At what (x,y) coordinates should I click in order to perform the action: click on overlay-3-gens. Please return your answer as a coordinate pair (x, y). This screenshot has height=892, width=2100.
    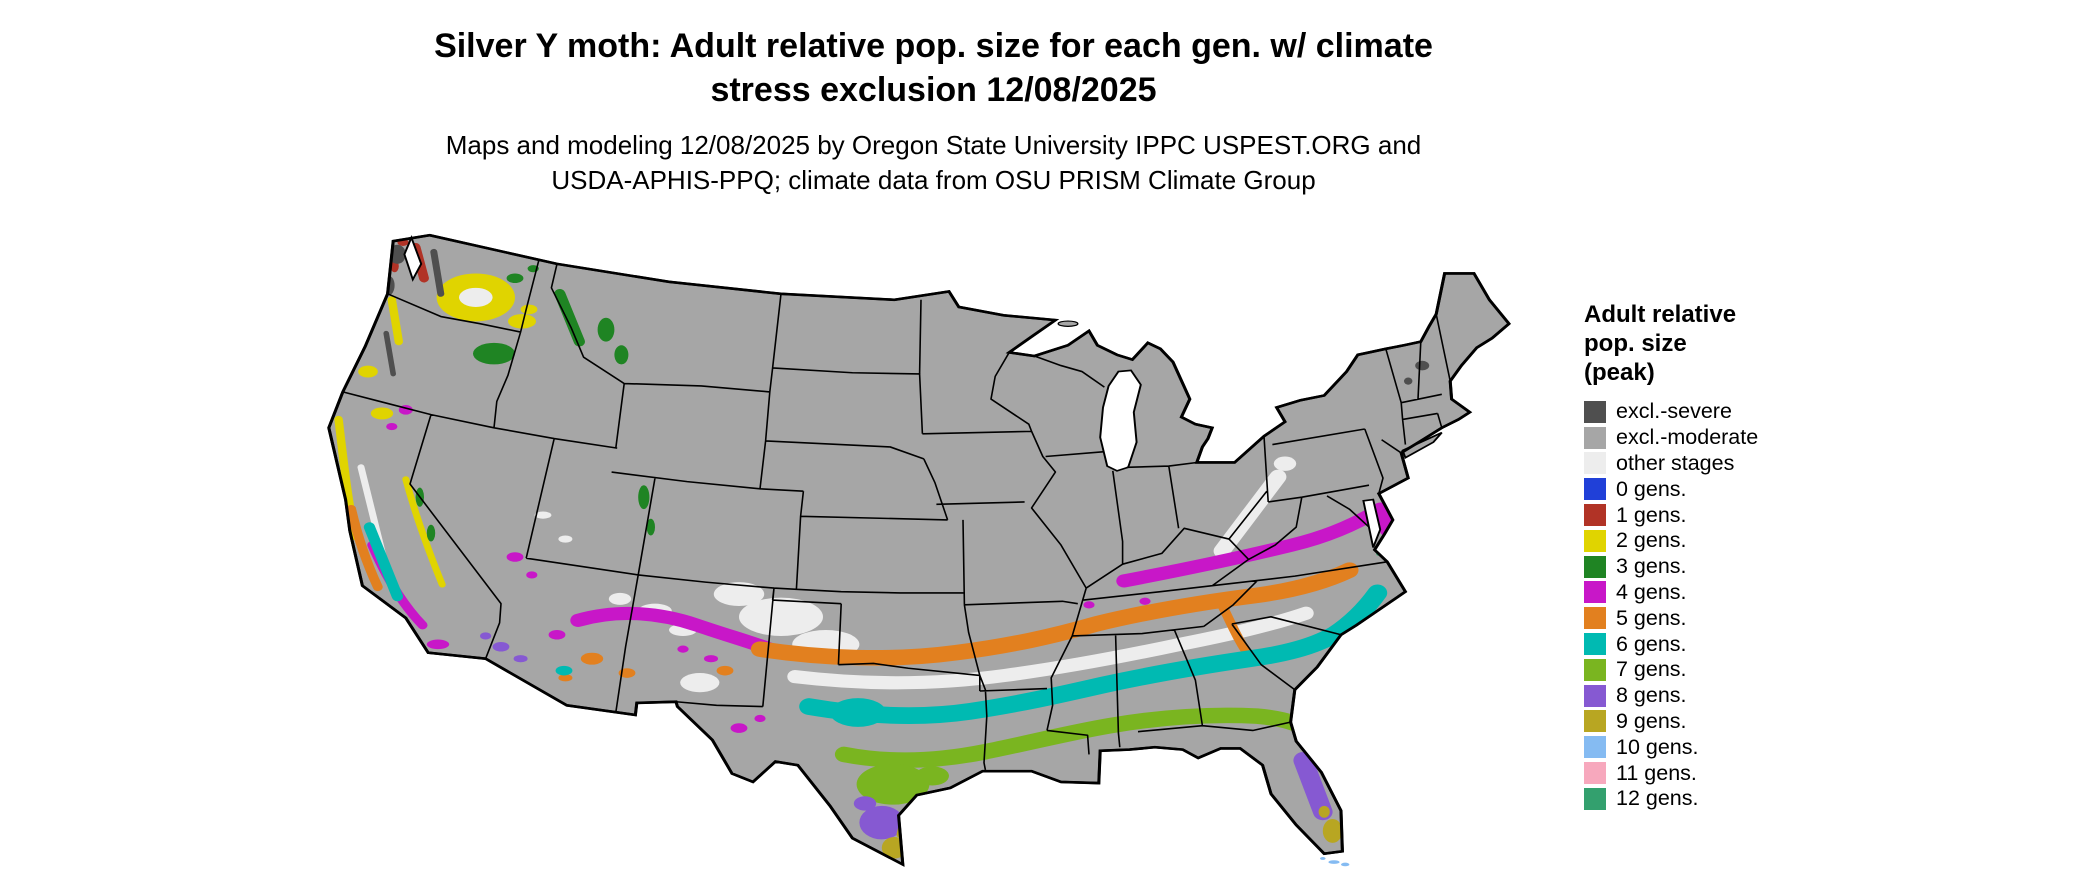
    Looking at the image, I should click on (535, 403).